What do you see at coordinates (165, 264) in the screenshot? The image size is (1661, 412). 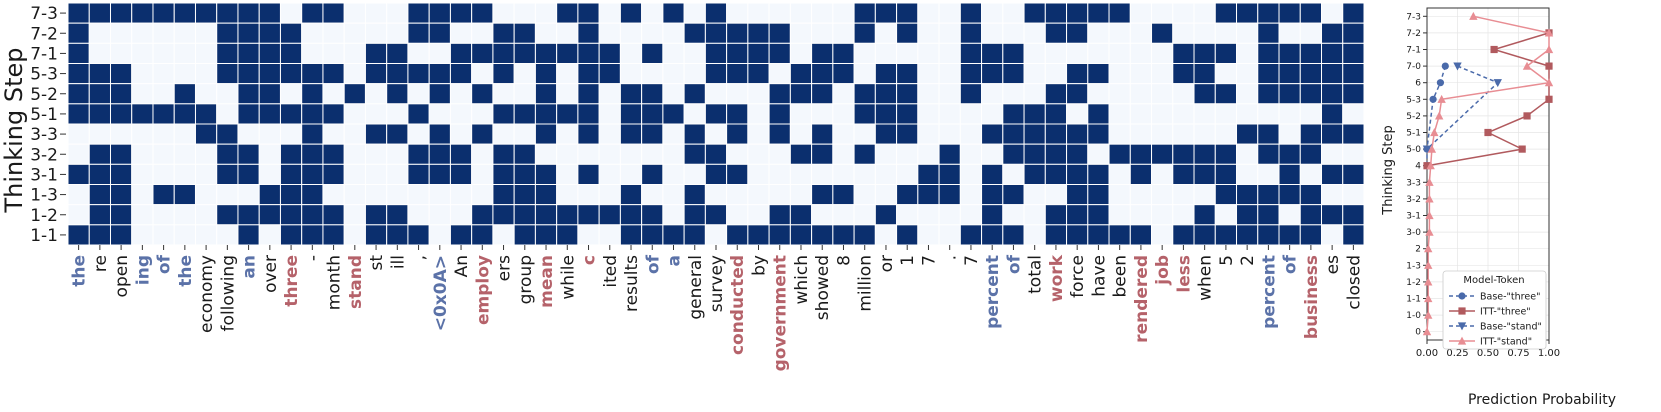 I see `heatmap-token-label: of` at bounding box center [165, 264].